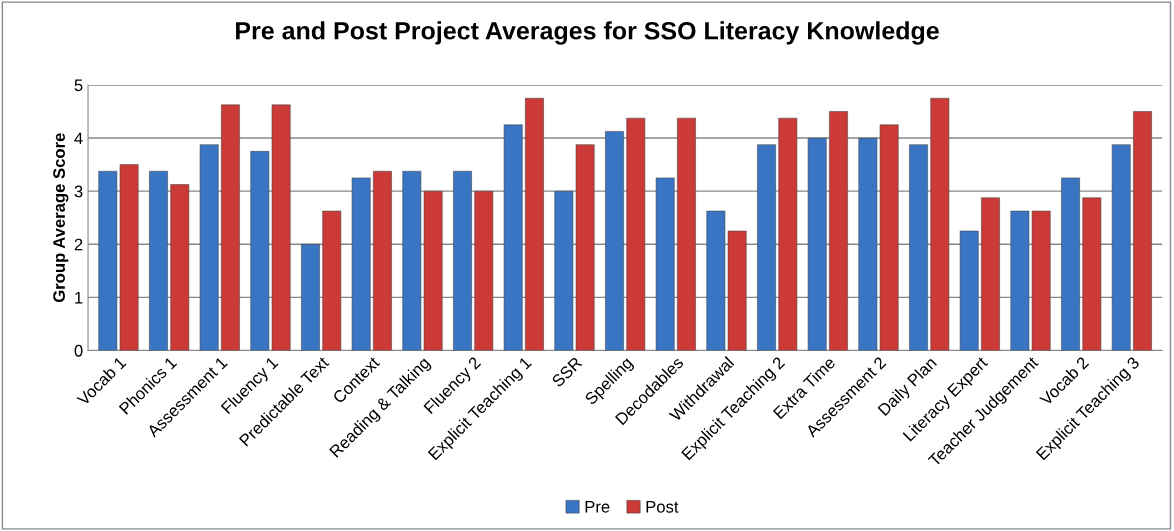 The height and width of the screenshot is (531, 1174). I want to click on chart-title: Pre and Post Project Averages for SSO Literacy Knowledge, so click(587, 33).